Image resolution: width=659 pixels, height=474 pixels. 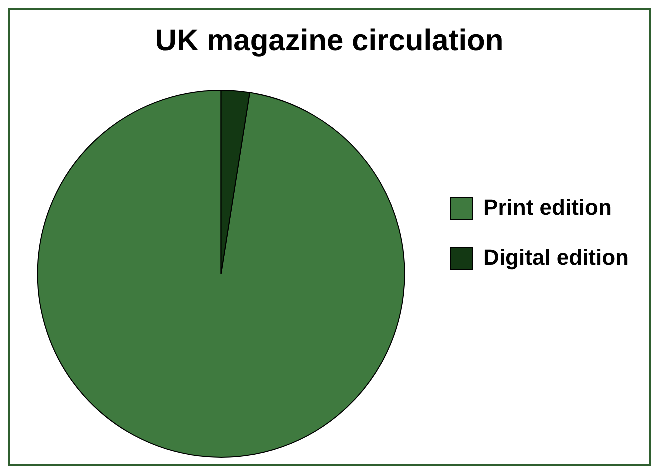 What do you see at coordinates (548, 207) in the screenshot?
I see `legend-label: Print edition` at bounding box center [548, 207].